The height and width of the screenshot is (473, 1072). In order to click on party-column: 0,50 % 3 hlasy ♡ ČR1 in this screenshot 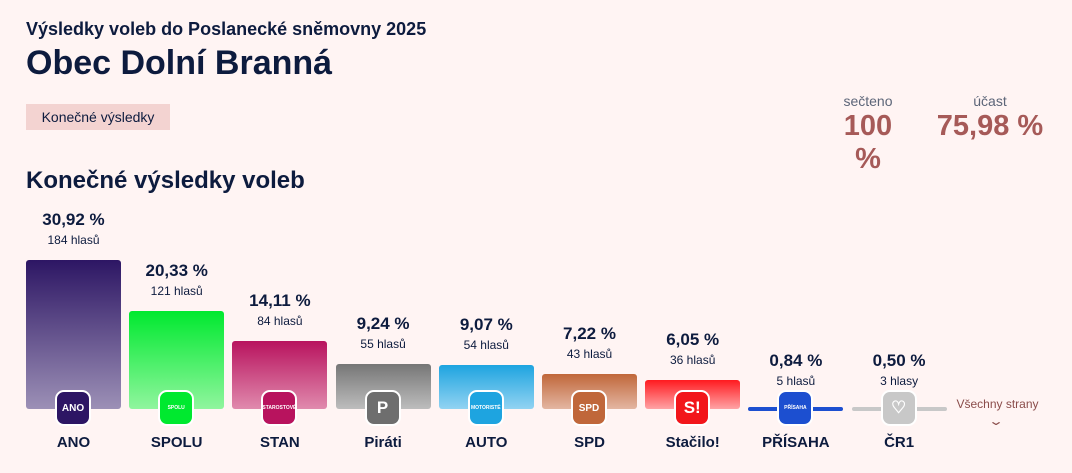, I will do `click(899, 330)`.